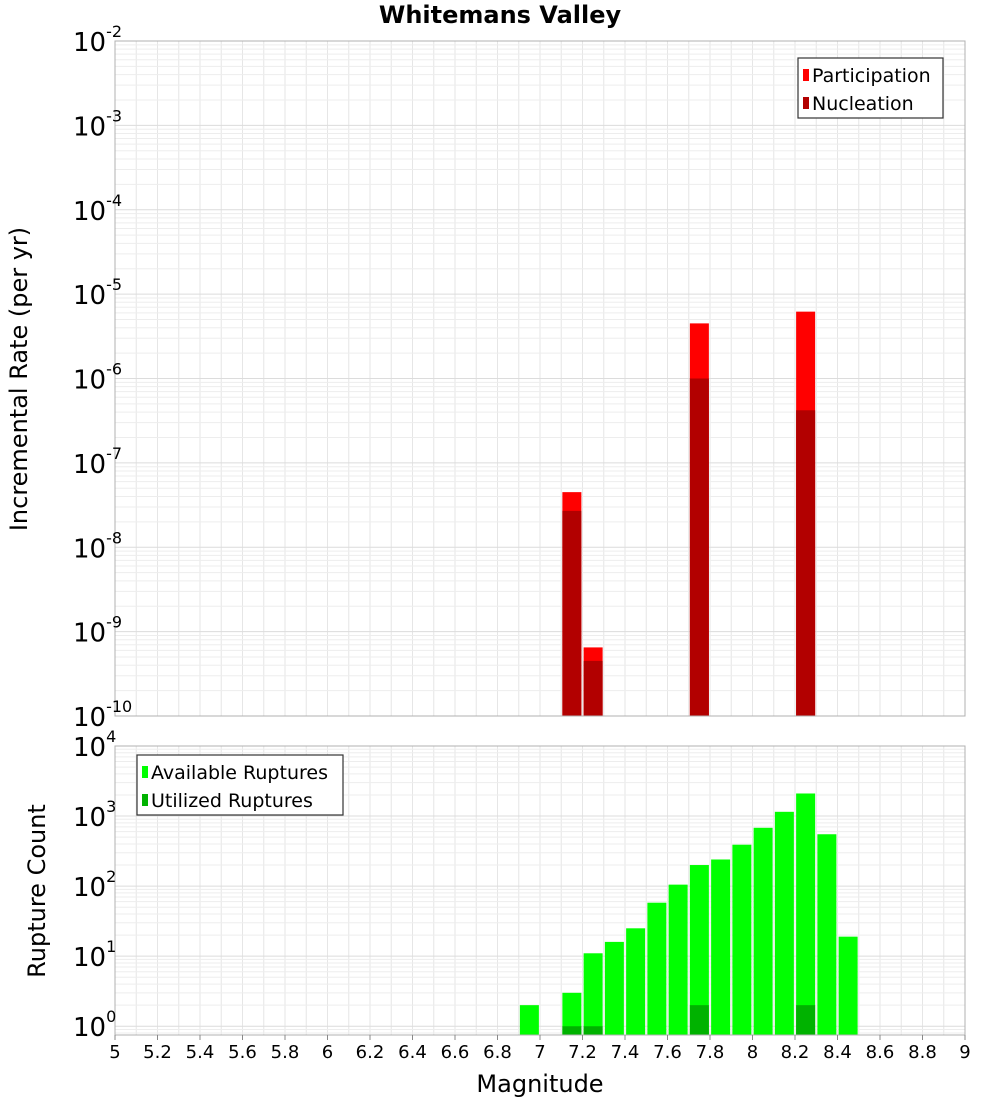 This screenshot has height=1100, width=1000. I want to click on top-legend-label: Participation, so click(871, 76).